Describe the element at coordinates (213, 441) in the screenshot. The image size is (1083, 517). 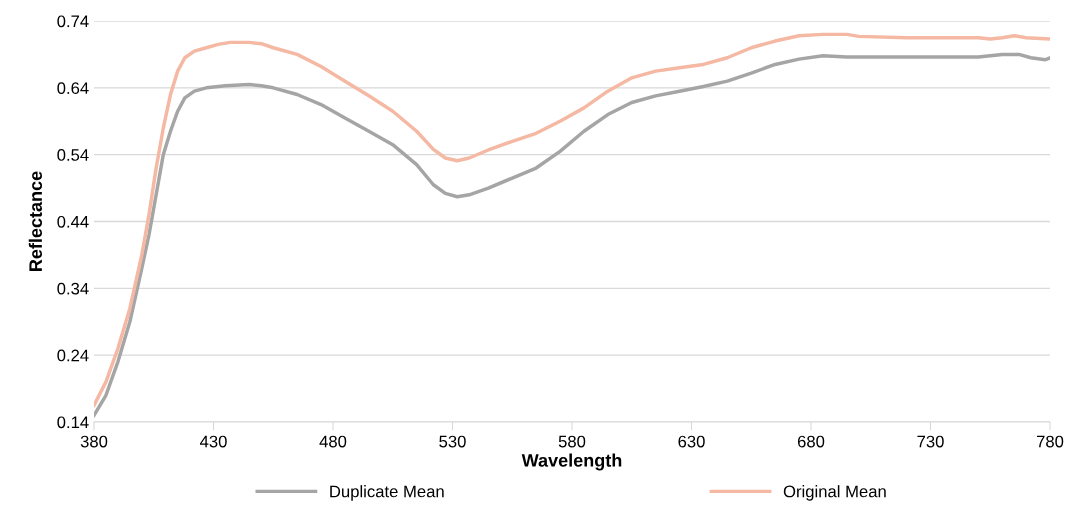
I see `x-tick-label: 430` at that location.